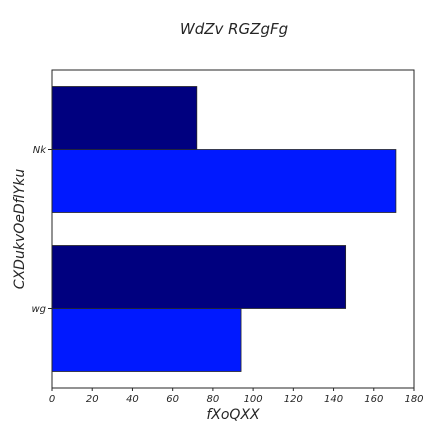 The width and height of the screenshot is (434, 434). What do you see at coordinates (172, 399) in the screenshot?
I see `x-tick-label: 60` at bounding box center [172, 399].